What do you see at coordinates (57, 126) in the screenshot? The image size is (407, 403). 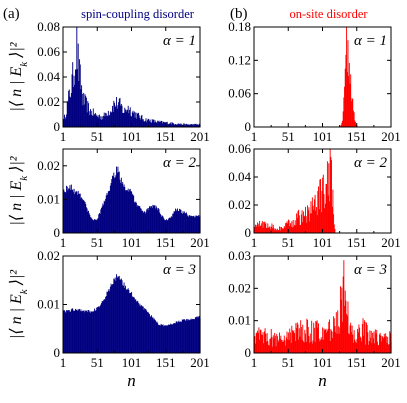 I see `y-tick-label: 0` at bounding box center [57, 126].